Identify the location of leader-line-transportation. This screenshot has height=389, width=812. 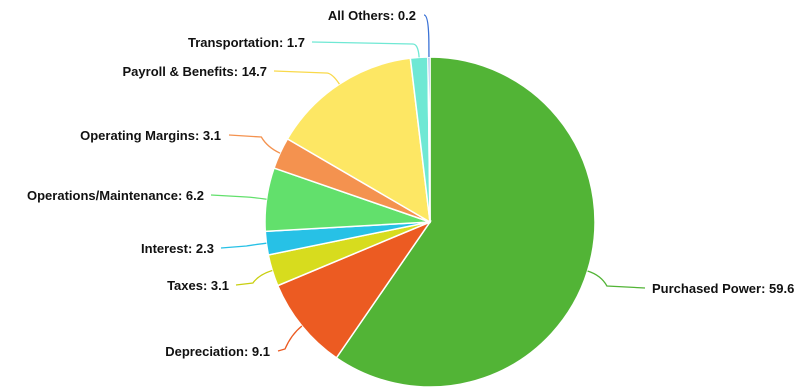
(365, 49).